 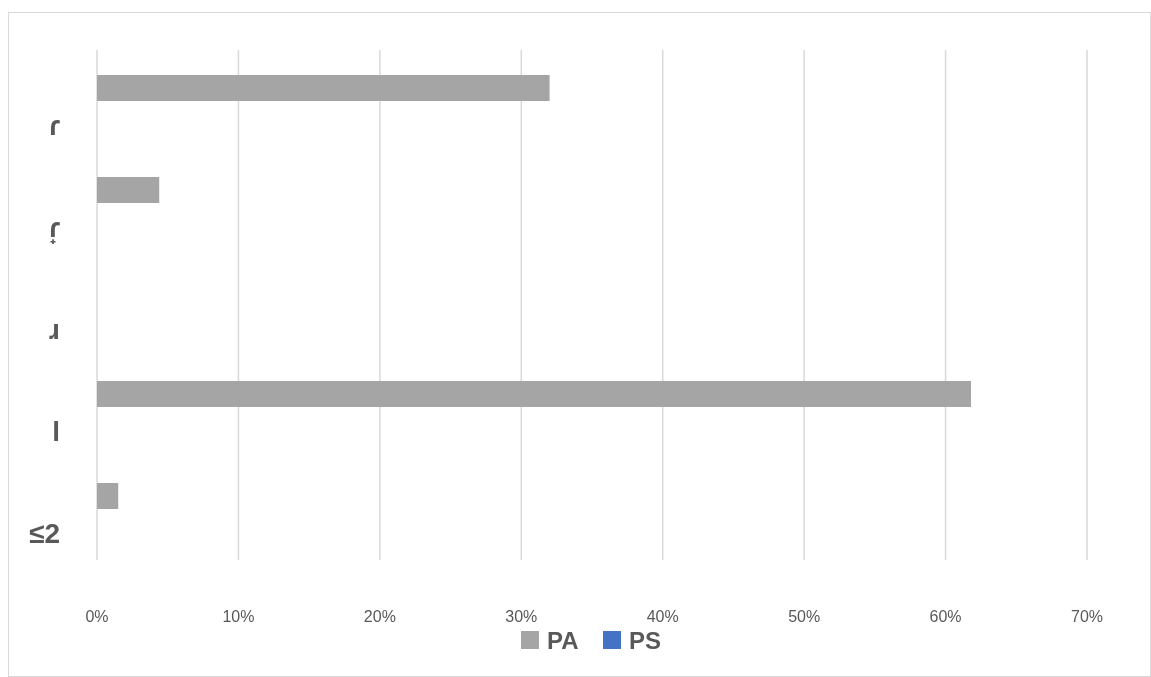 What do you see at coordinates (44, 534) in the screenshot?
I see `y-tick-label: ≤2` at bounding box center [44, 534].